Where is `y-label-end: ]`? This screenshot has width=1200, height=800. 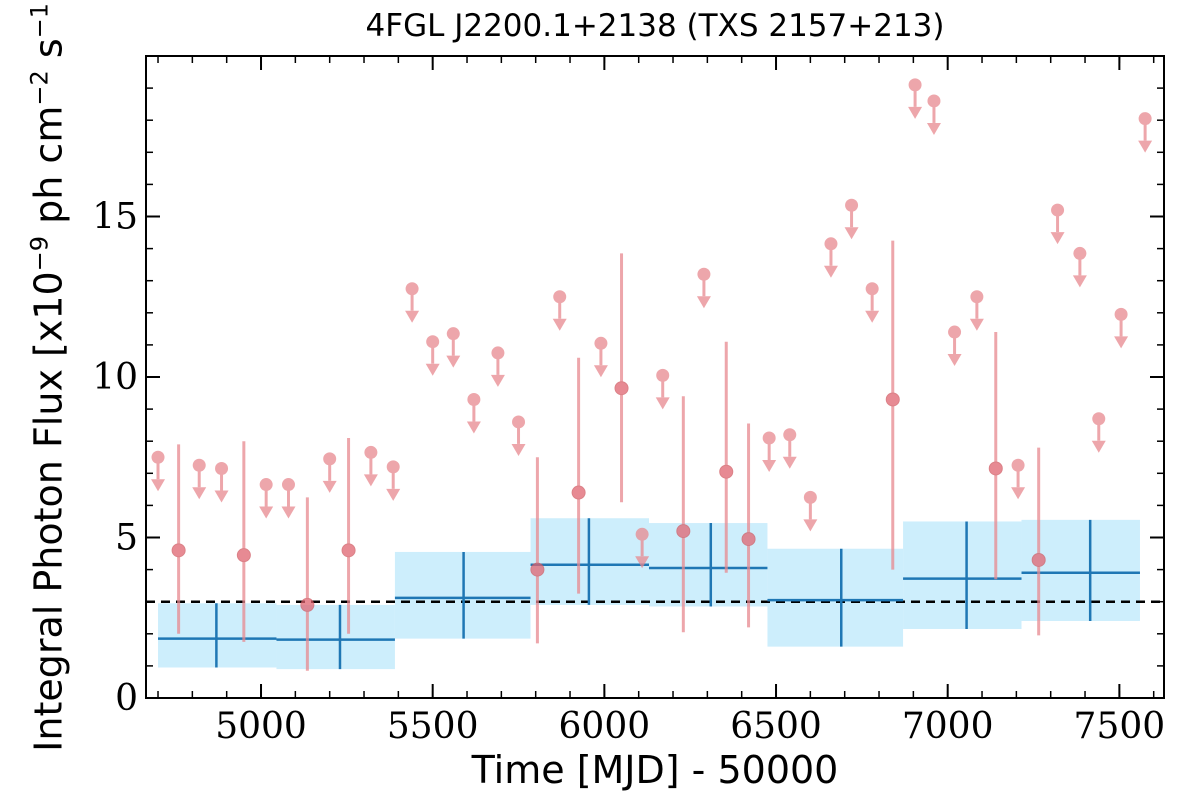
y-label-end: ] is located at coordinates (48, 1).